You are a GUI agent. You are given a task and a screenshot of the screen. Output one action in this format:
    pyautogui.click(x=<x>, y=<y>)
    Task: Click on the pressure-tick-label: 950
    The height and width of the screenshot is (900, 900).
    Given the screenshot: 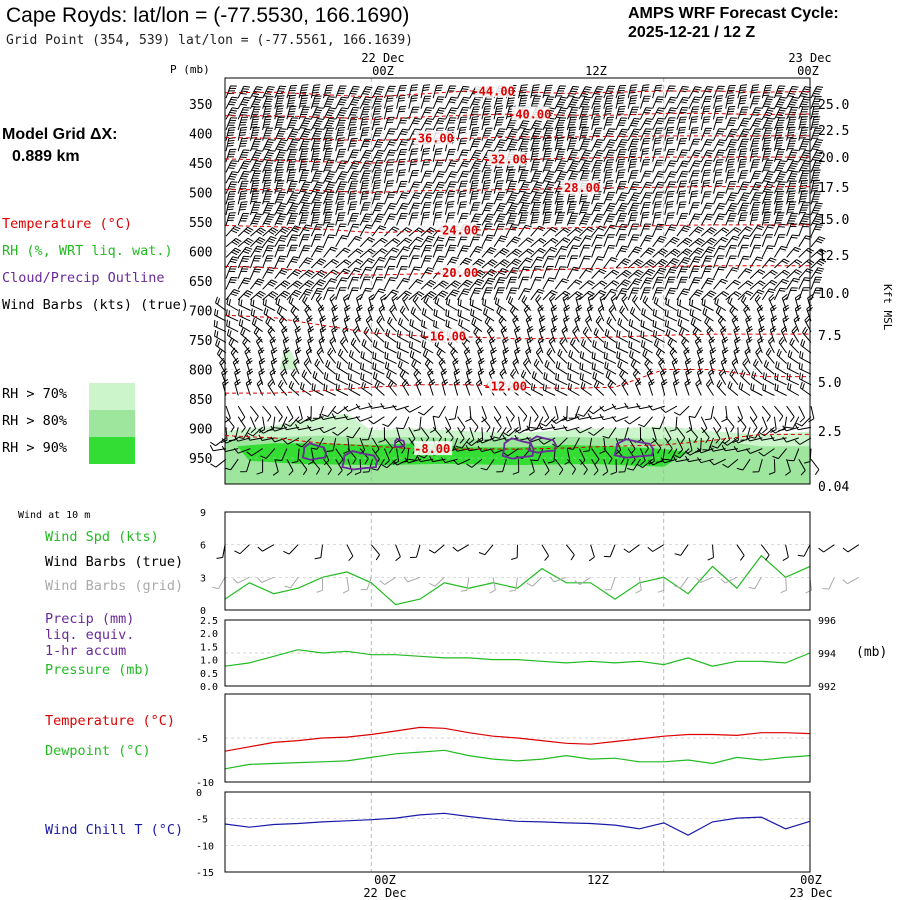 What is the action you would take?
    pyautogui.click(x=200, y=459)
    